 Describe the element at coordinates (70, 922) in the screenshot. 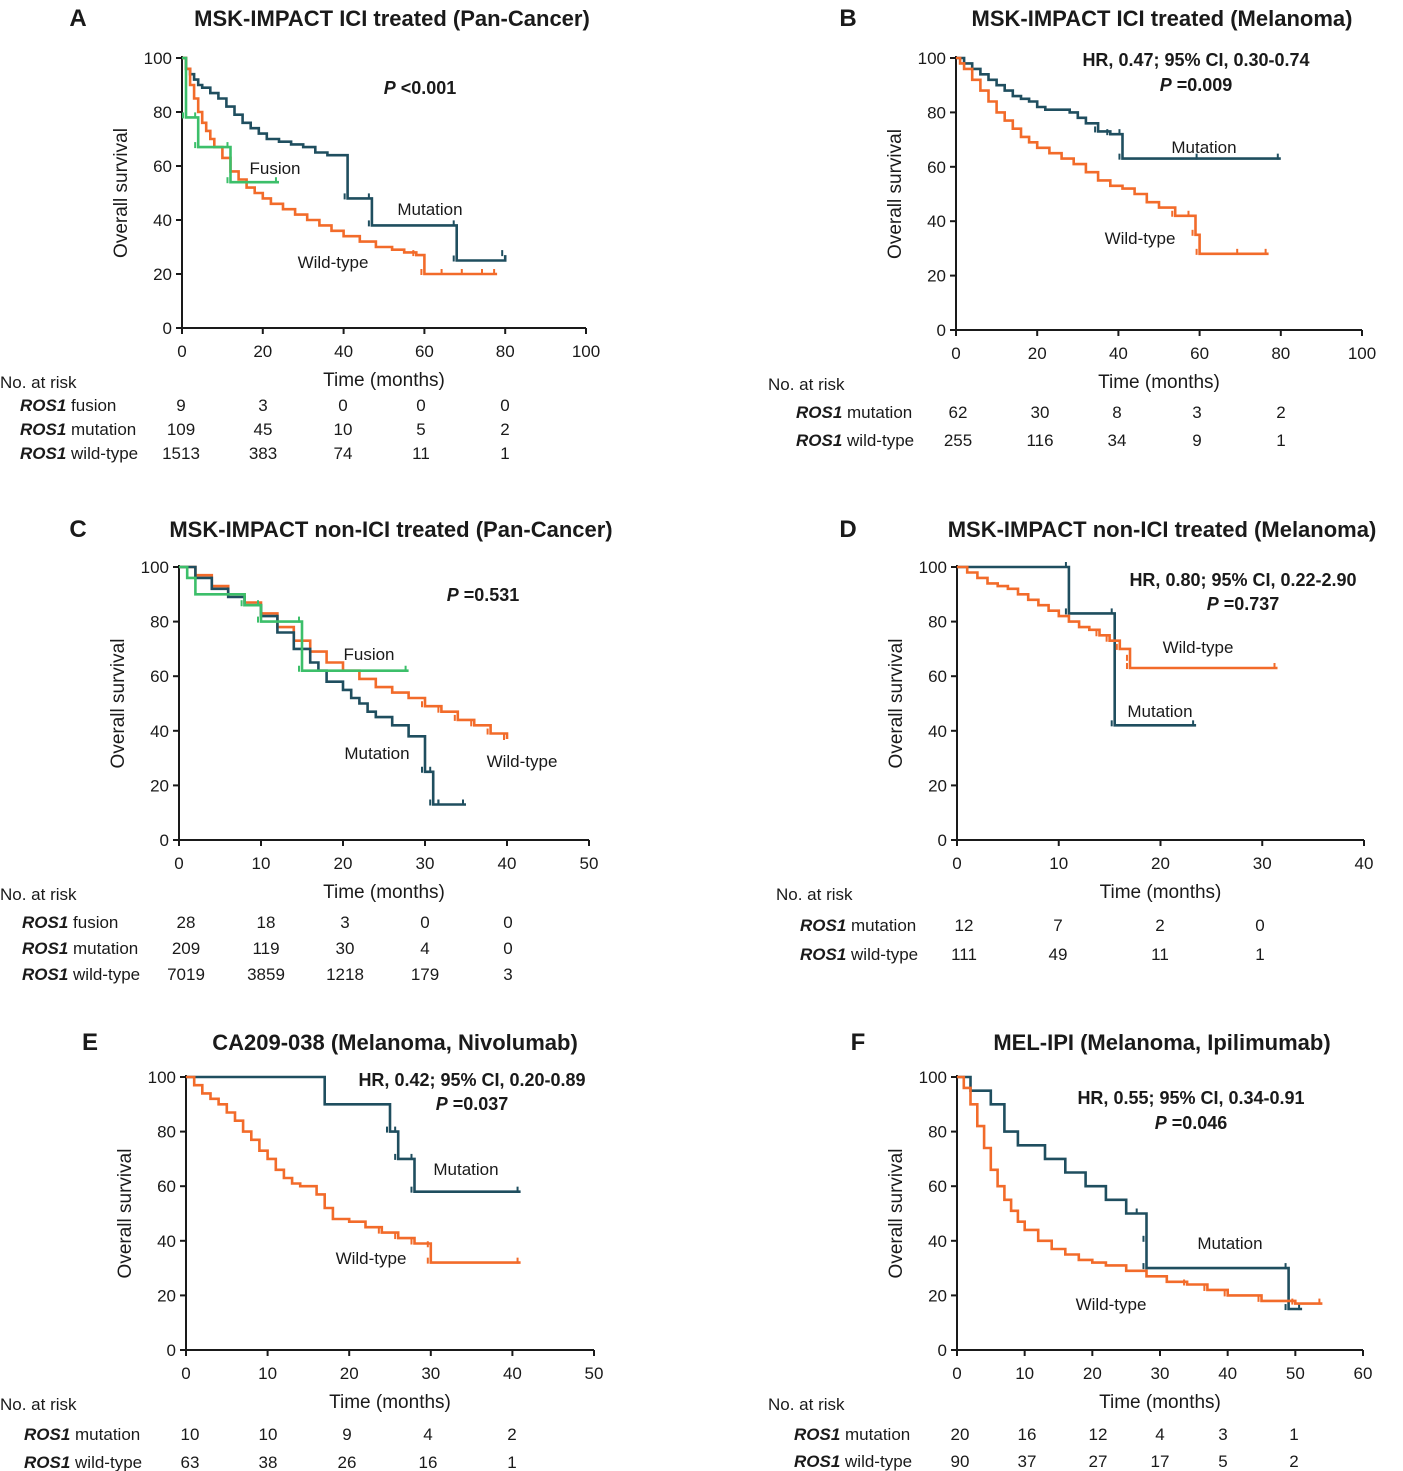

I see `risk-row-label: ROS1 fusion` at that location.